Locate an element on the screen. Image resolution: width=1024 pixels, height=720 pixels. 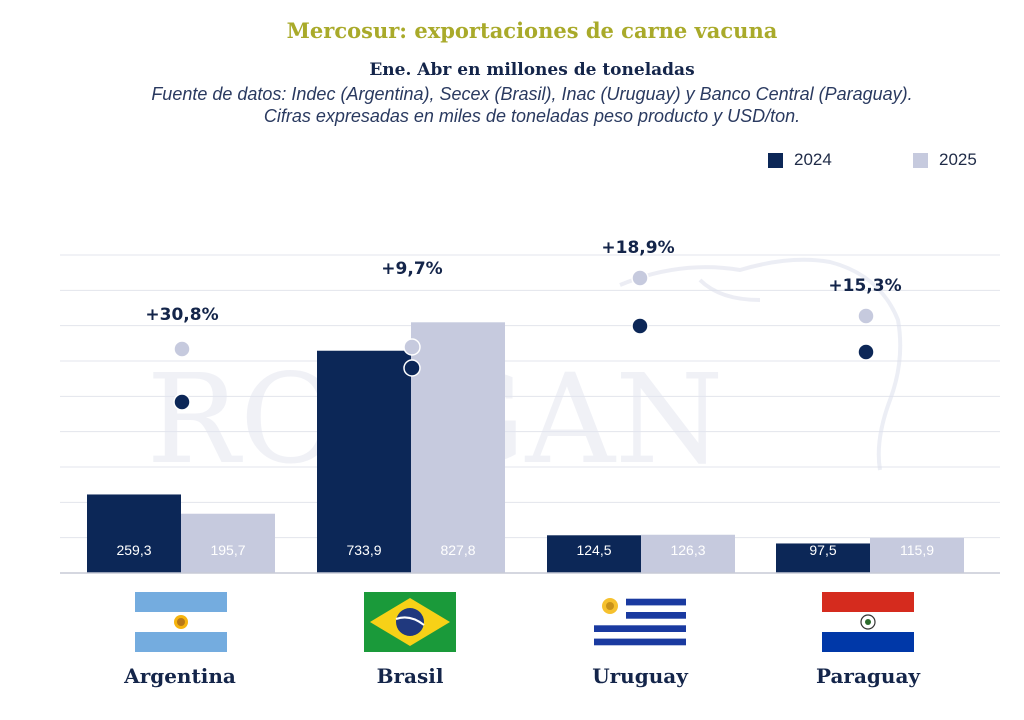
bar-paraguay-2024 is located at coordinates (823, 558).